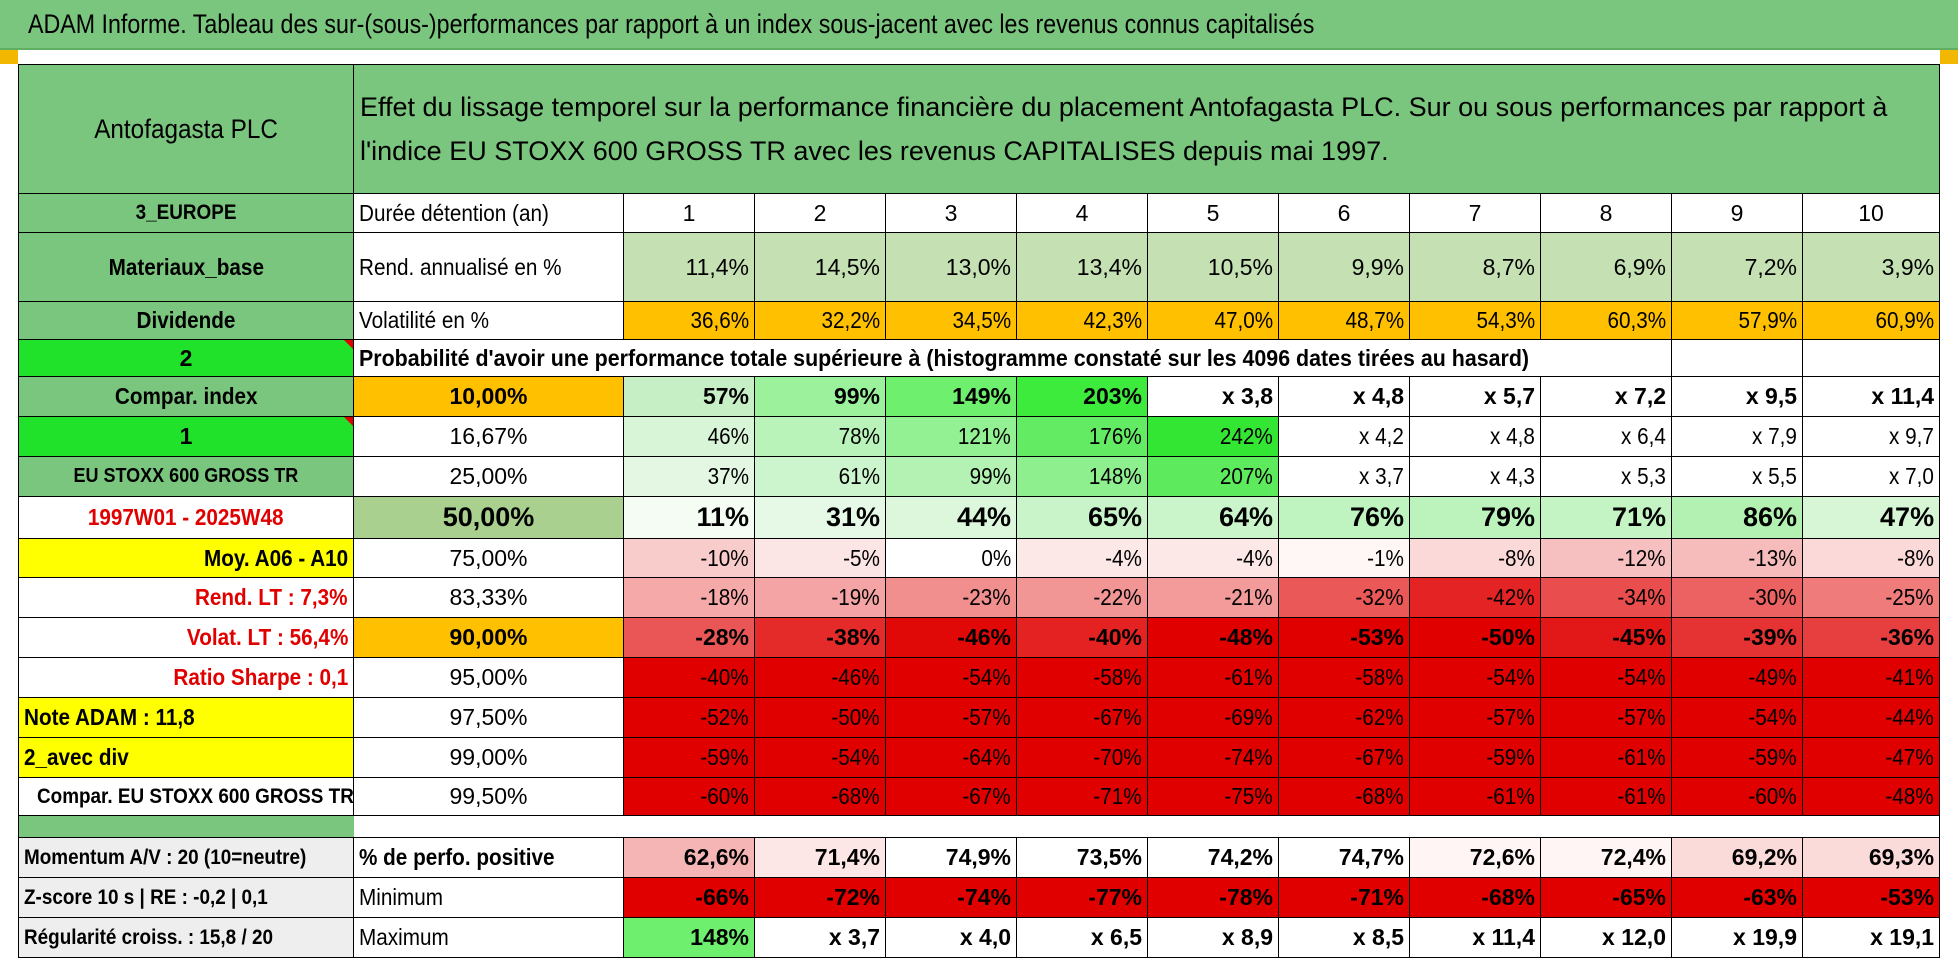 The height and width of the screenshot is (977, 1958). Describe the element at coordinates (951, 476) in the screenshot. I see `percentile-cell: 99%` at that location.